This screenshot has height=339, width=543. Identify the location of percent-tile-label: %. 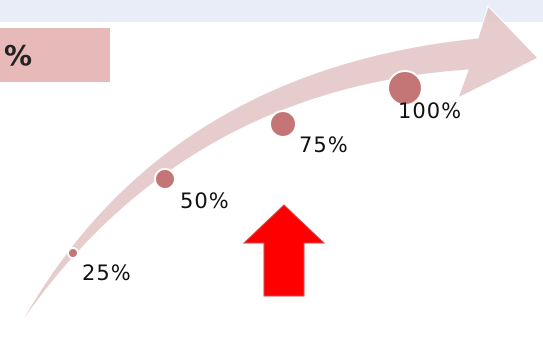
(18, 55).